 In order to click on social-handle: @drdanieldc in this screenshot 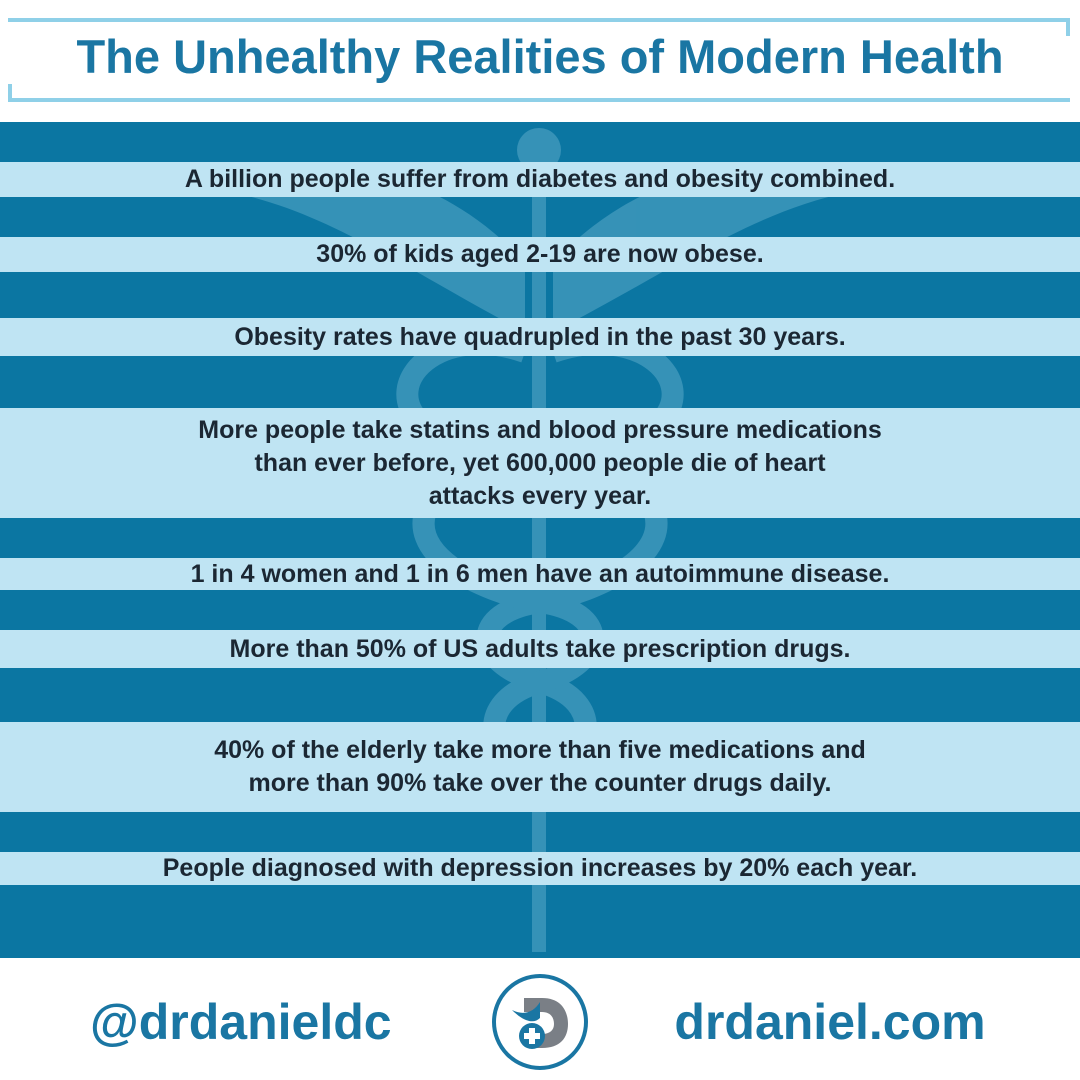, I will do `click(241, 1022)`.